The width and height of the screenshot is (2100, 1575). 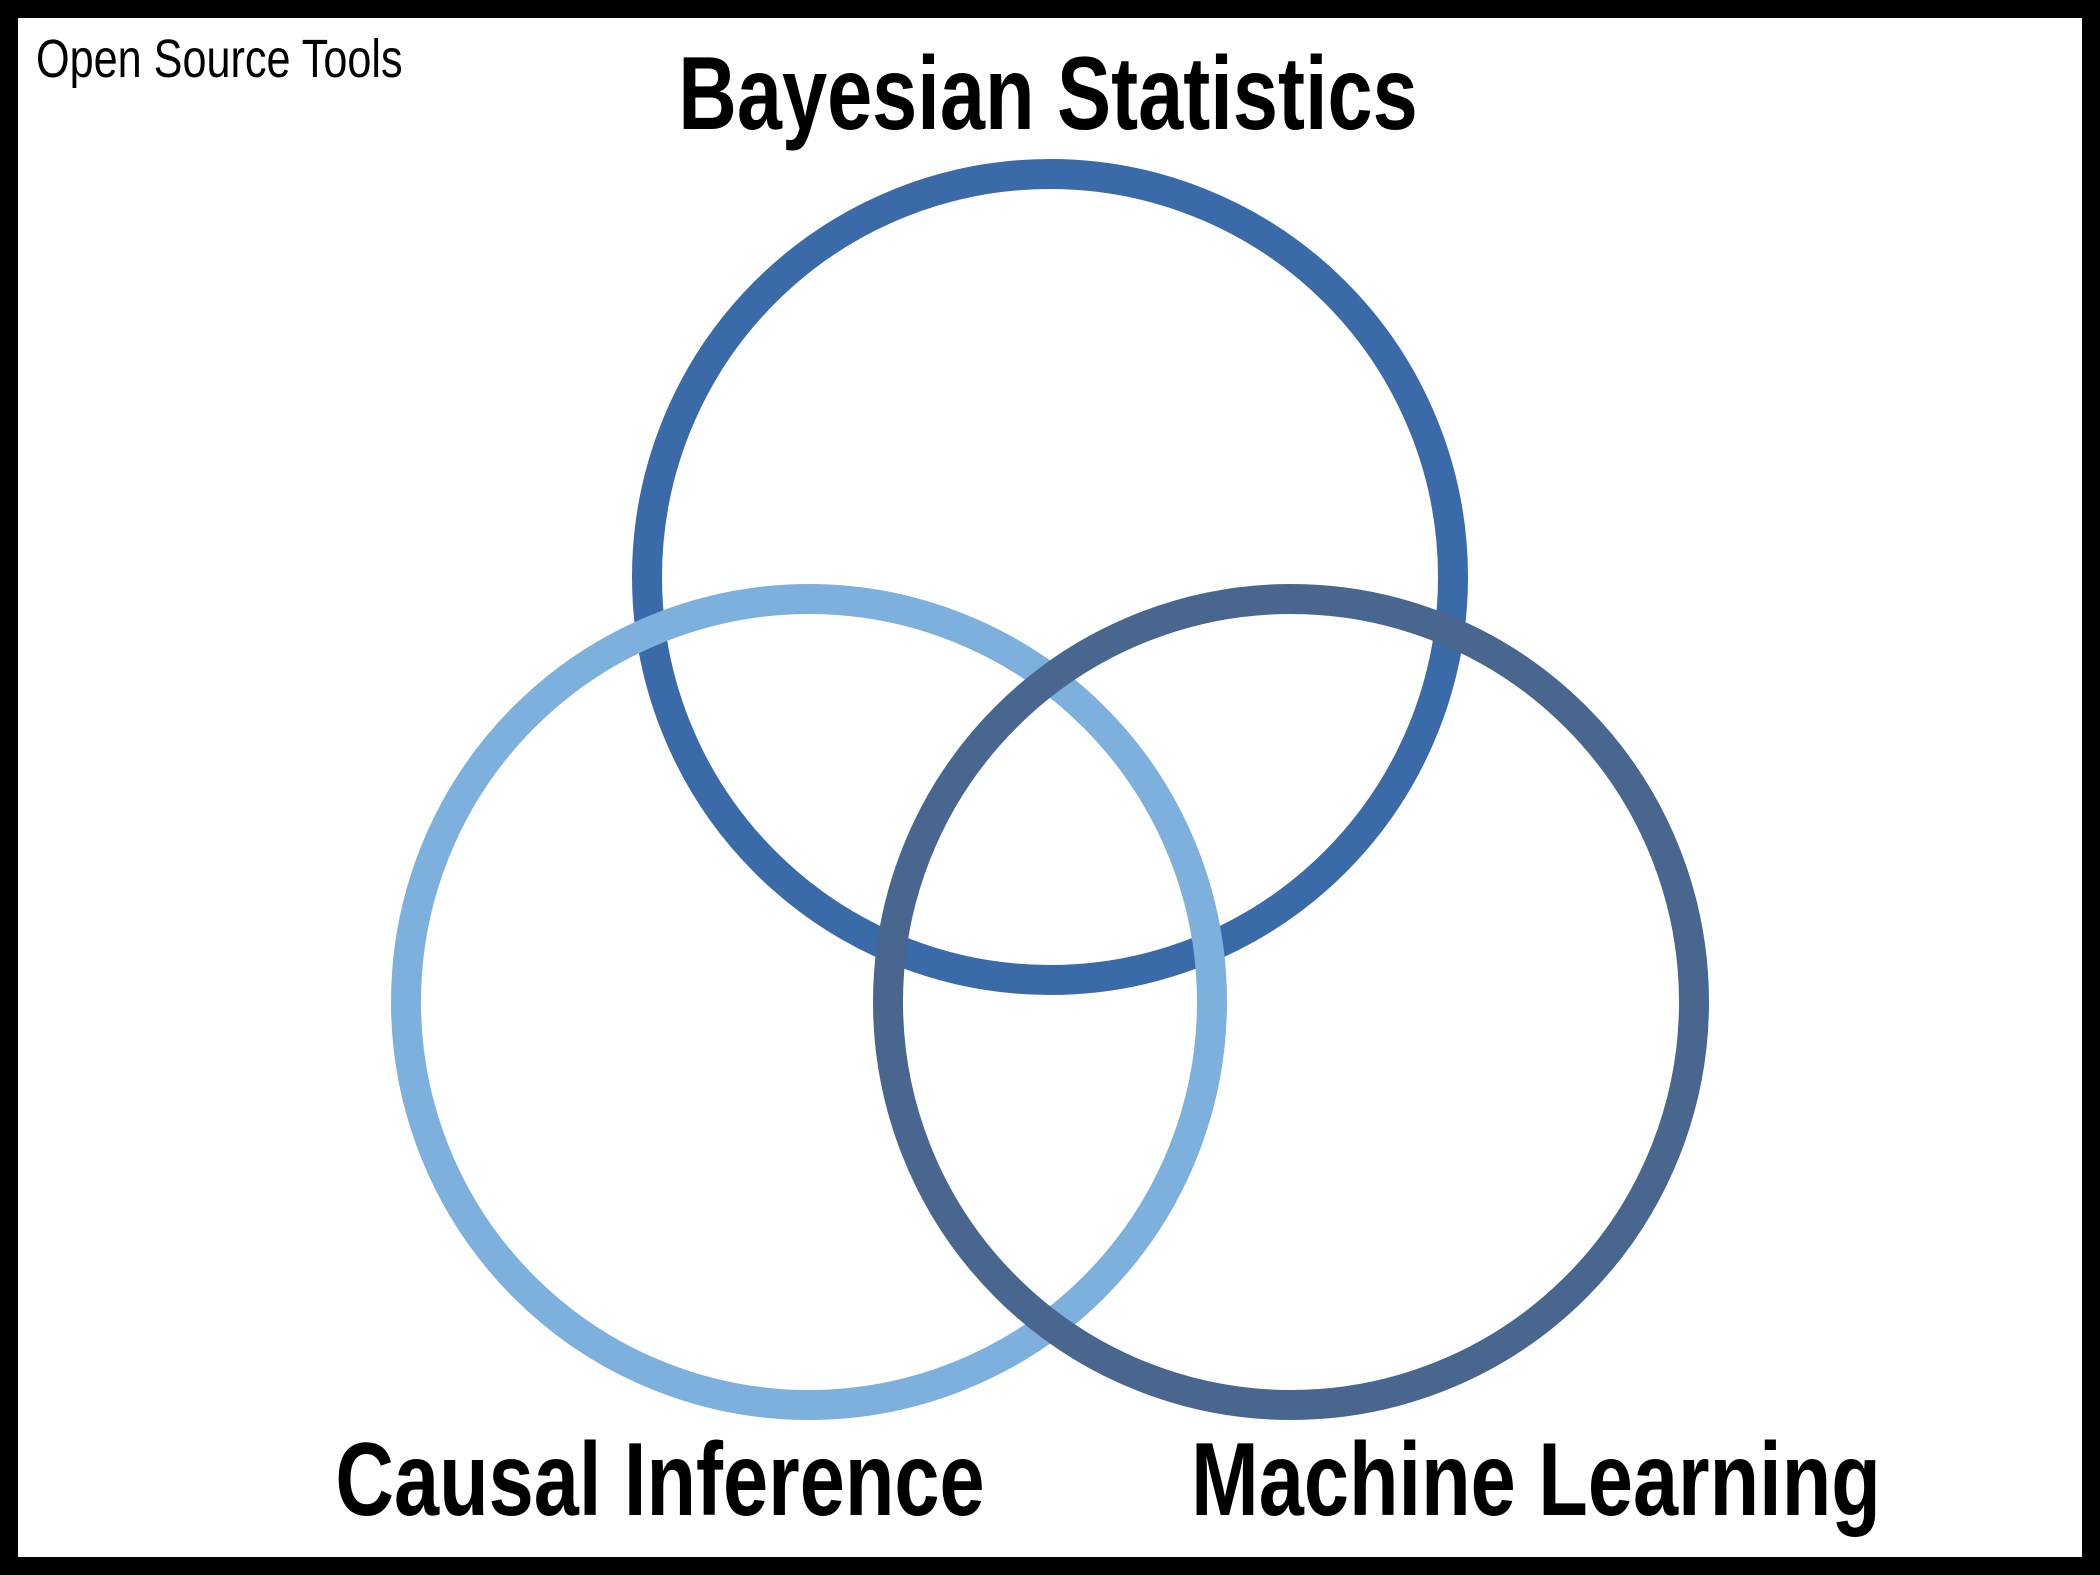 I want to click on label-machine-learning: Machine Learning, so click(x=1536, y=1480).